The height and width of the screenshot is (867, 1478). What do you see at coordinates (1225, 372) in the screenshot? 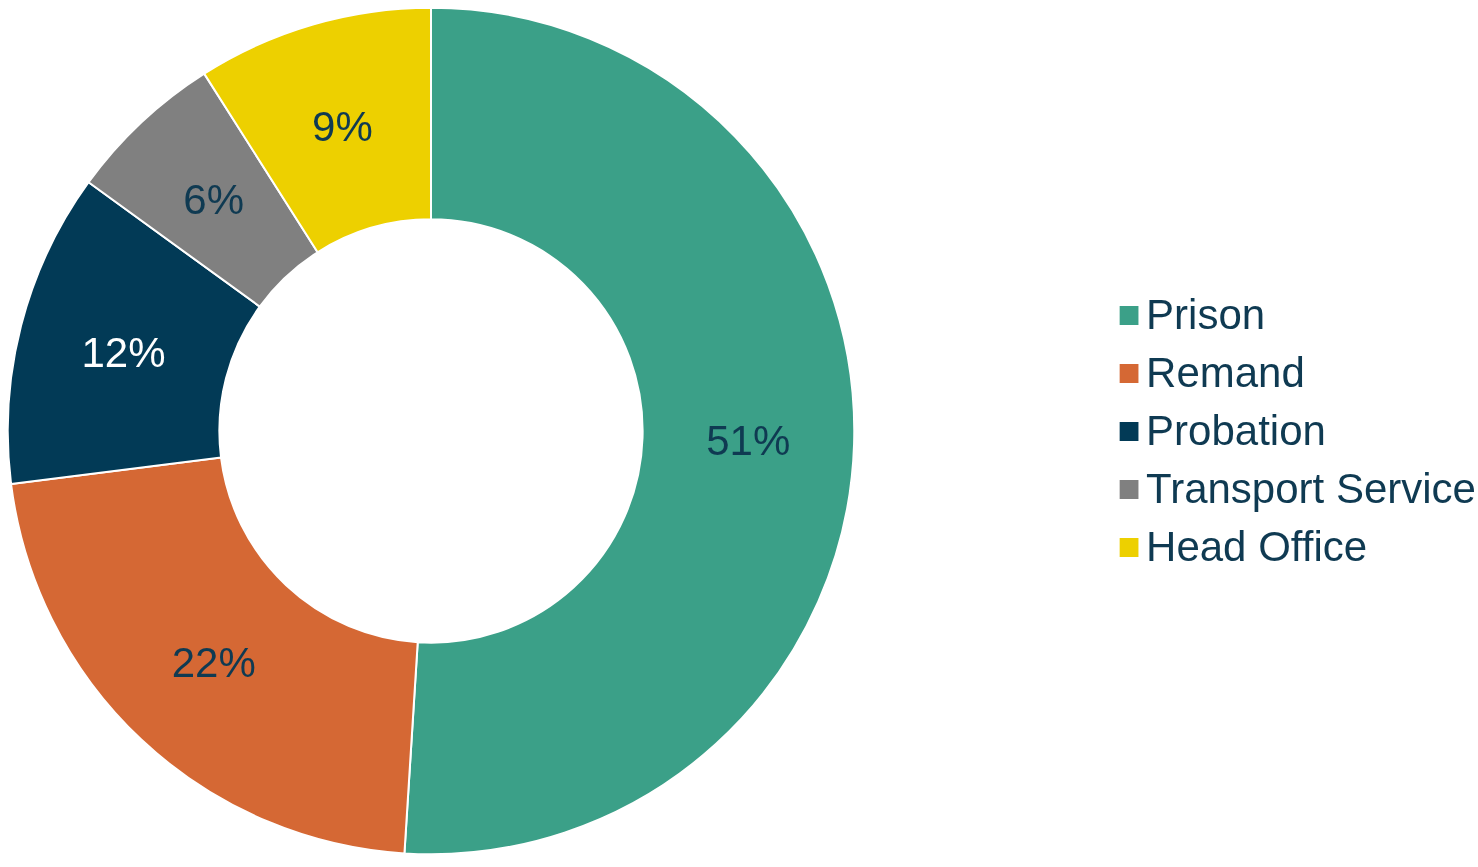
I see `legend-label: Remand` at bounding box center [1225, 372].